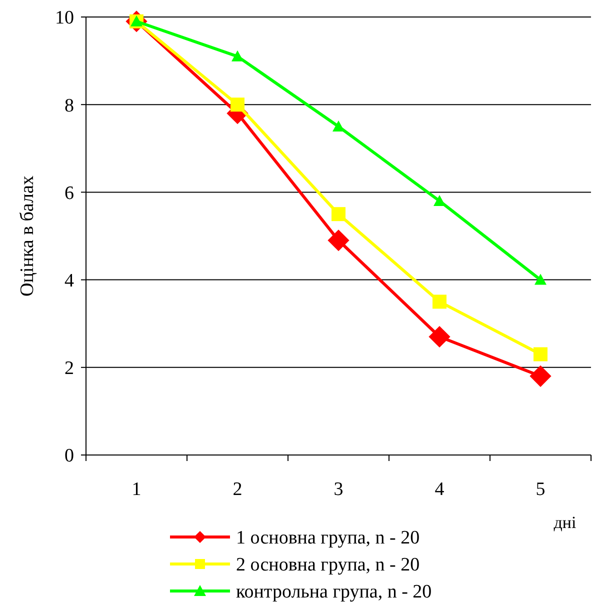 The width and height of the screenshot is (592, 607). What do you see at coordinates (541, 489) in the screenshot?
I see `x-tick-label: 5` at bounding box center [541, 489].